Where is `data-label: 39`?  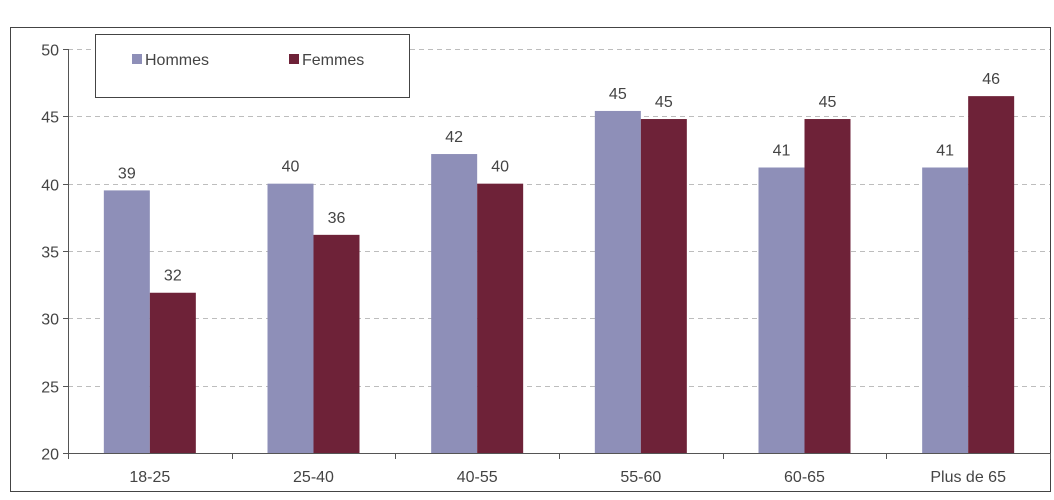
data-label: 39 is located at coordinates (127, 173).